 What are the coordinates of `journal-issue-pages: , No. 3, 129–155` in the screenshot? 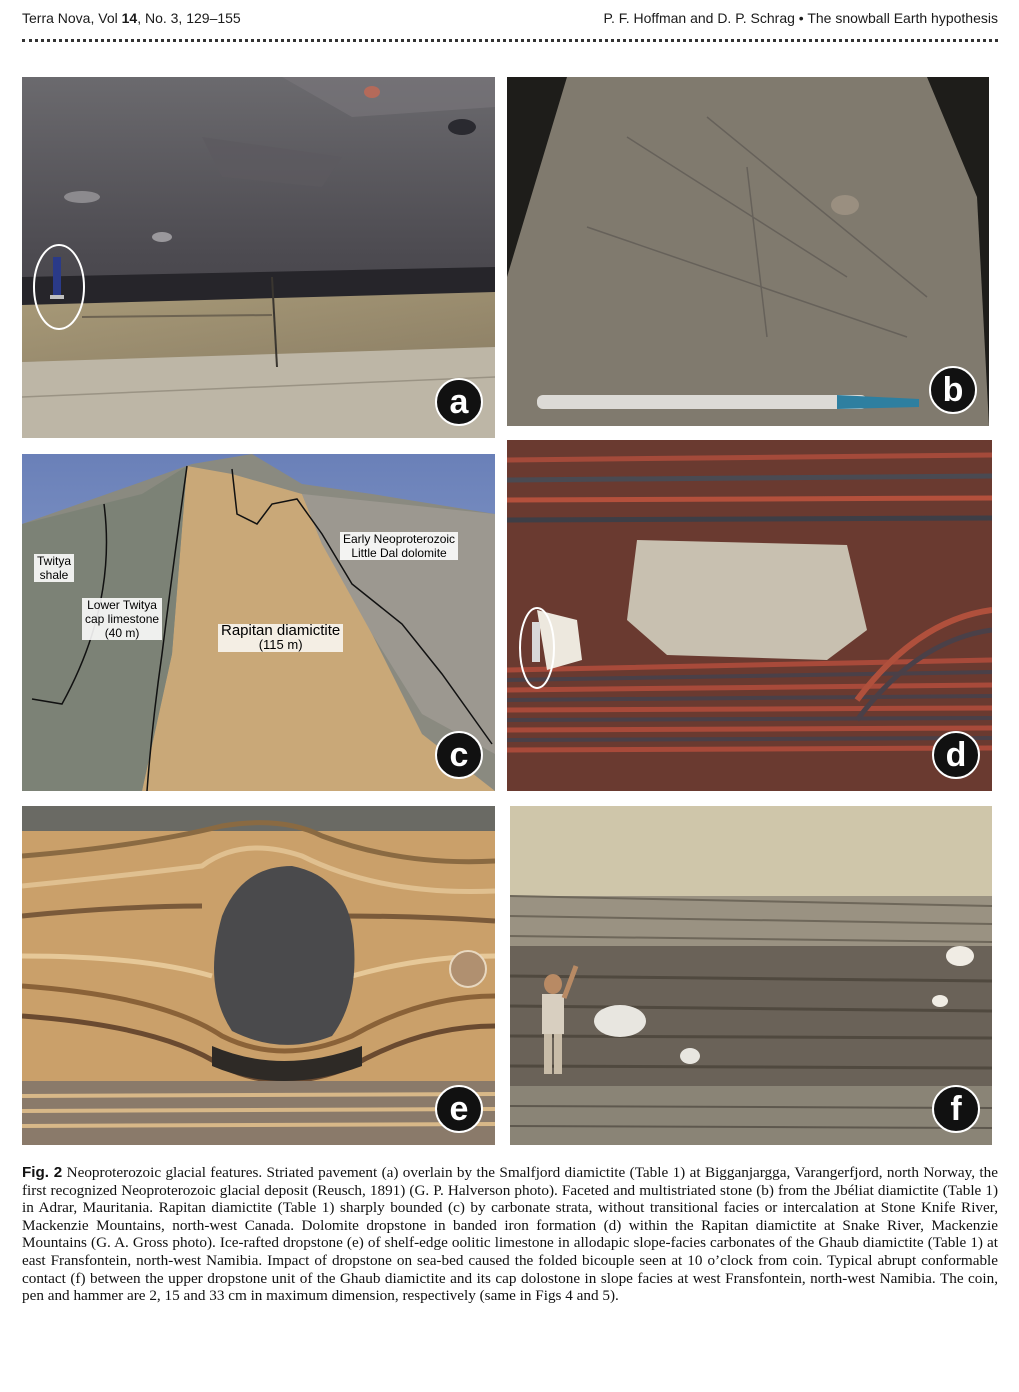 It's located at (189, 18).